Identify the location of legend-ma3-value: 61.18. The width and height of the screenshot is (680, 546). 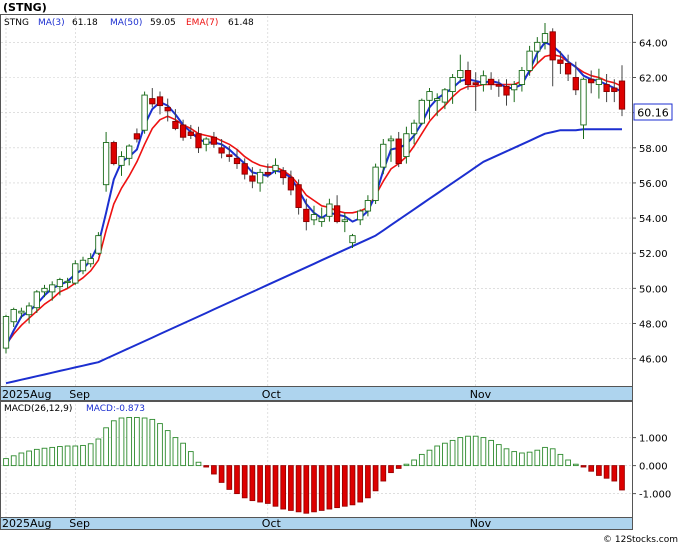
(85, 23).